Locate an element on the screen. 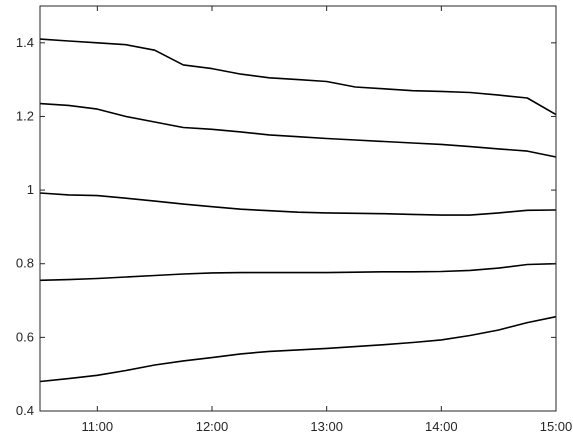  y-tick-label: 1 is located at coordinates (30, 189).